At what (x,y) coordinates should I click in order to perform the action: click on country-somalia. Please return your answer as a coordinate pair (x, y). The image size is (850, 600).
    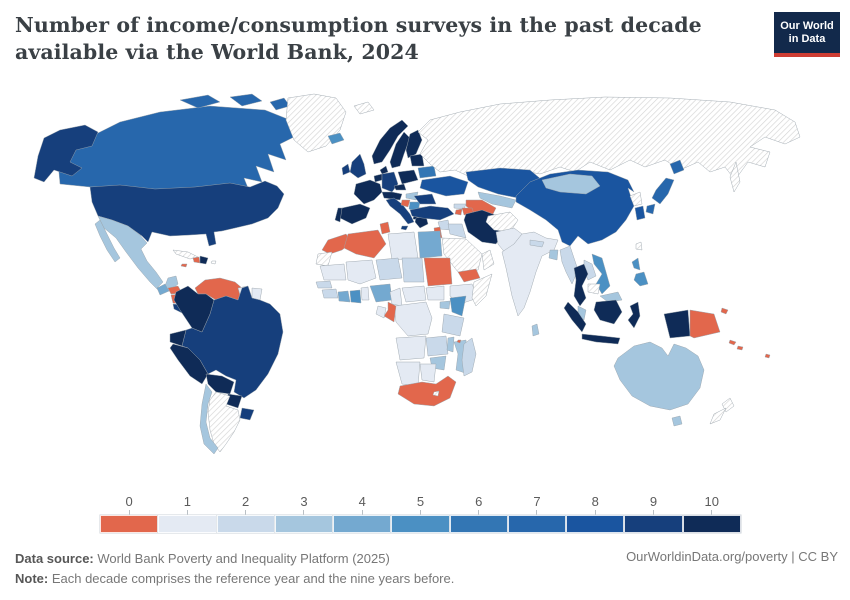
    Looking at the image, I should click on (482, 290).